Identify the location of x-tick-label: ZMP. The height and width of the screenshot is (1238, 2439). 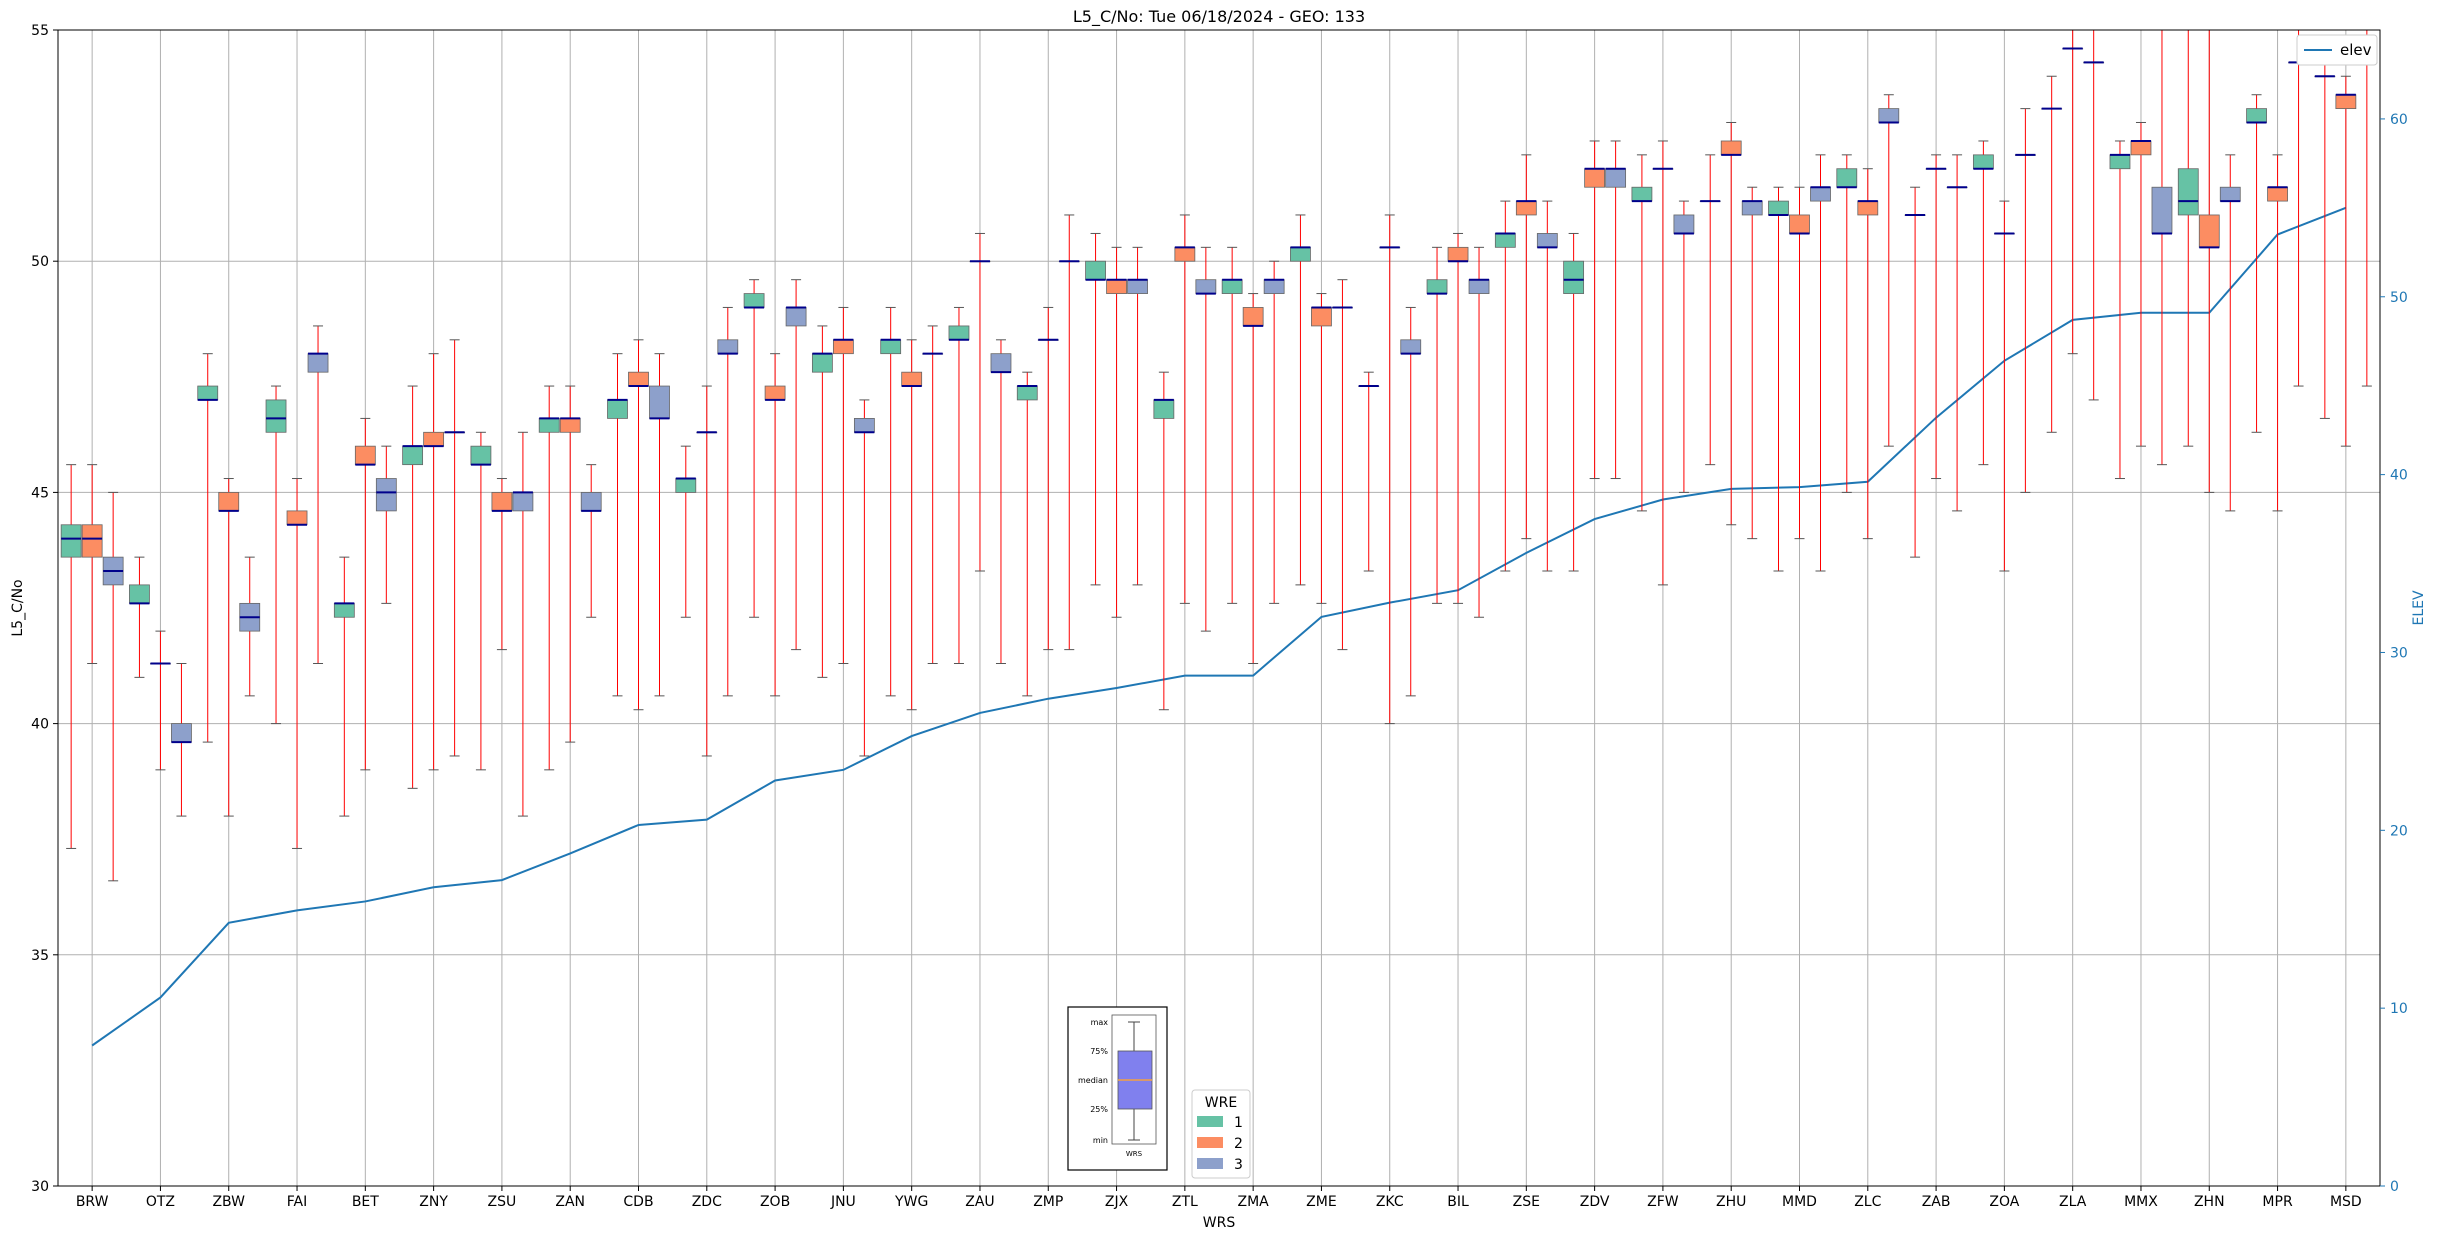
(1048, 1202).